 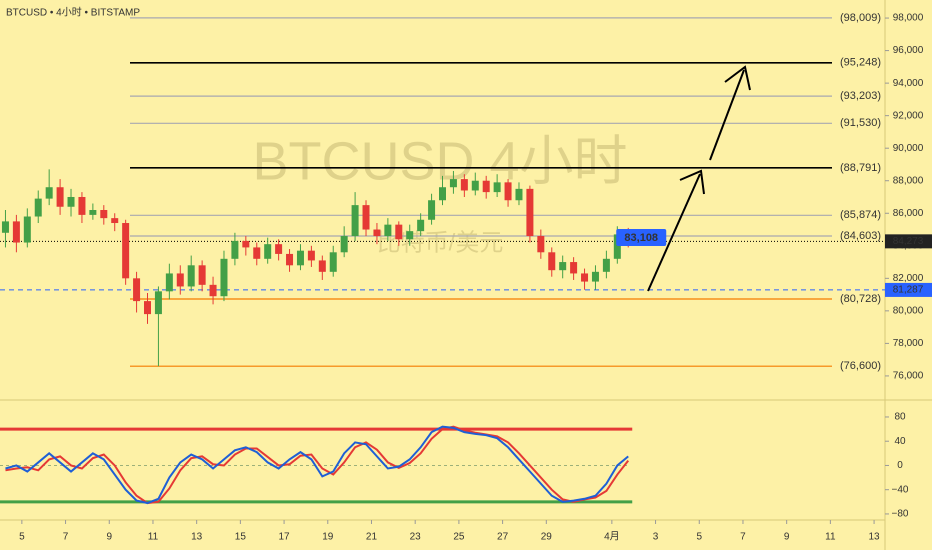 I want to click on x-tick-label: 21, so click(x=372, y=537).